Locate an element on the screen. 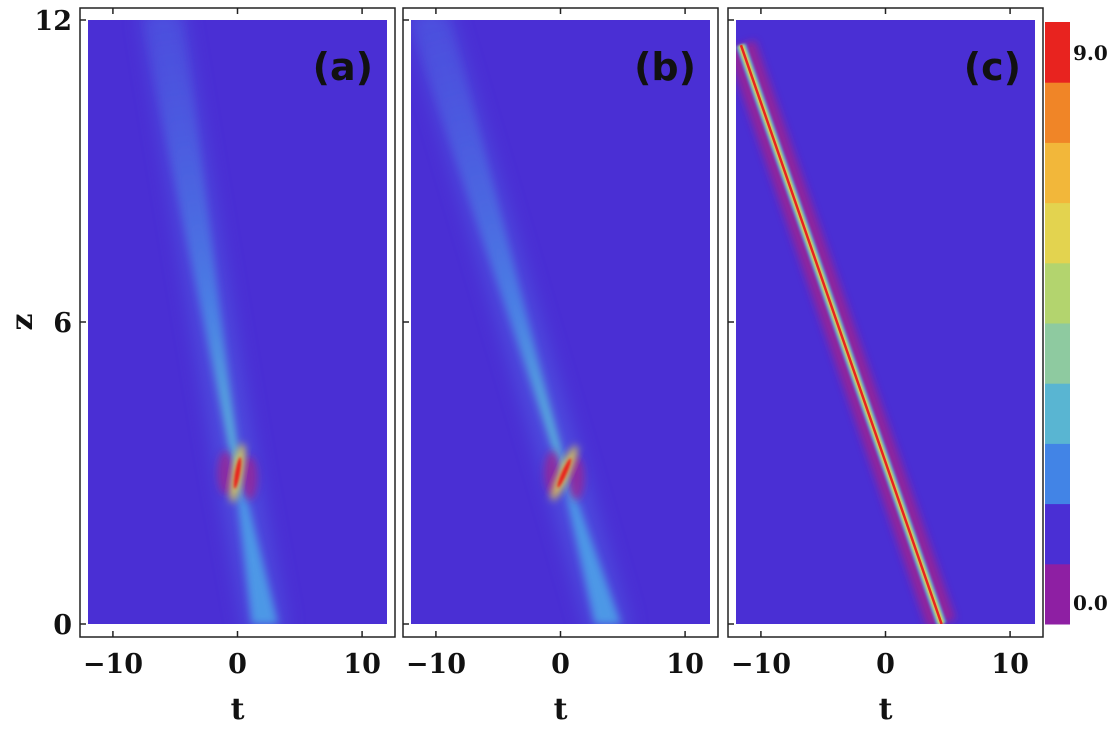 This screenshot has height=729, width=1114. x-axis-title-3: t is located at coordinates (886, 709).